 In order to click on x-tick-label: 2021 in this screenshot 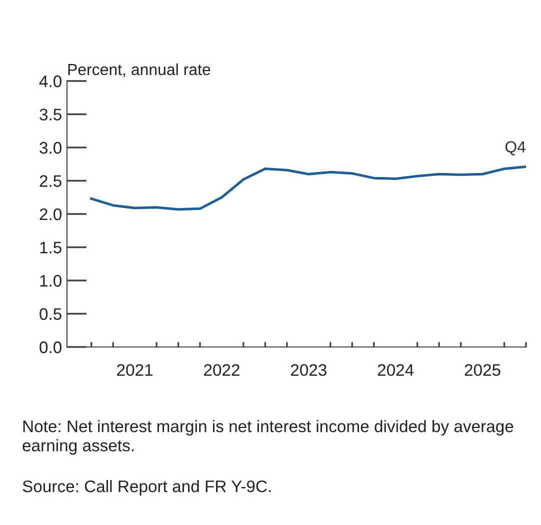, I will do `click(135, 370)`.